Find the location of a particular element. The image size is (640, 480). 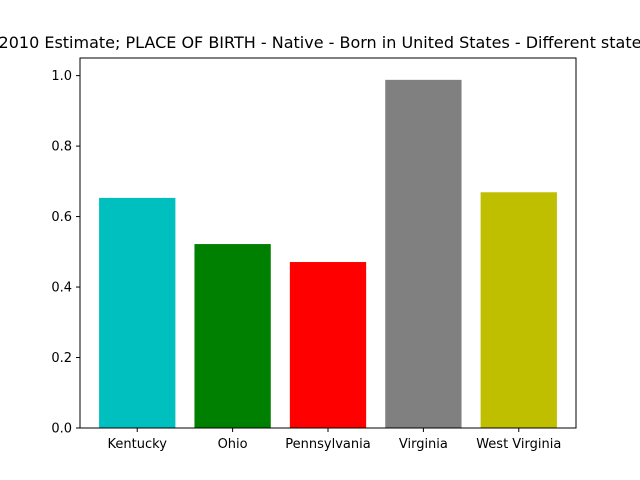

x-tick-label: Ohio is located at coordinates (233, 444).